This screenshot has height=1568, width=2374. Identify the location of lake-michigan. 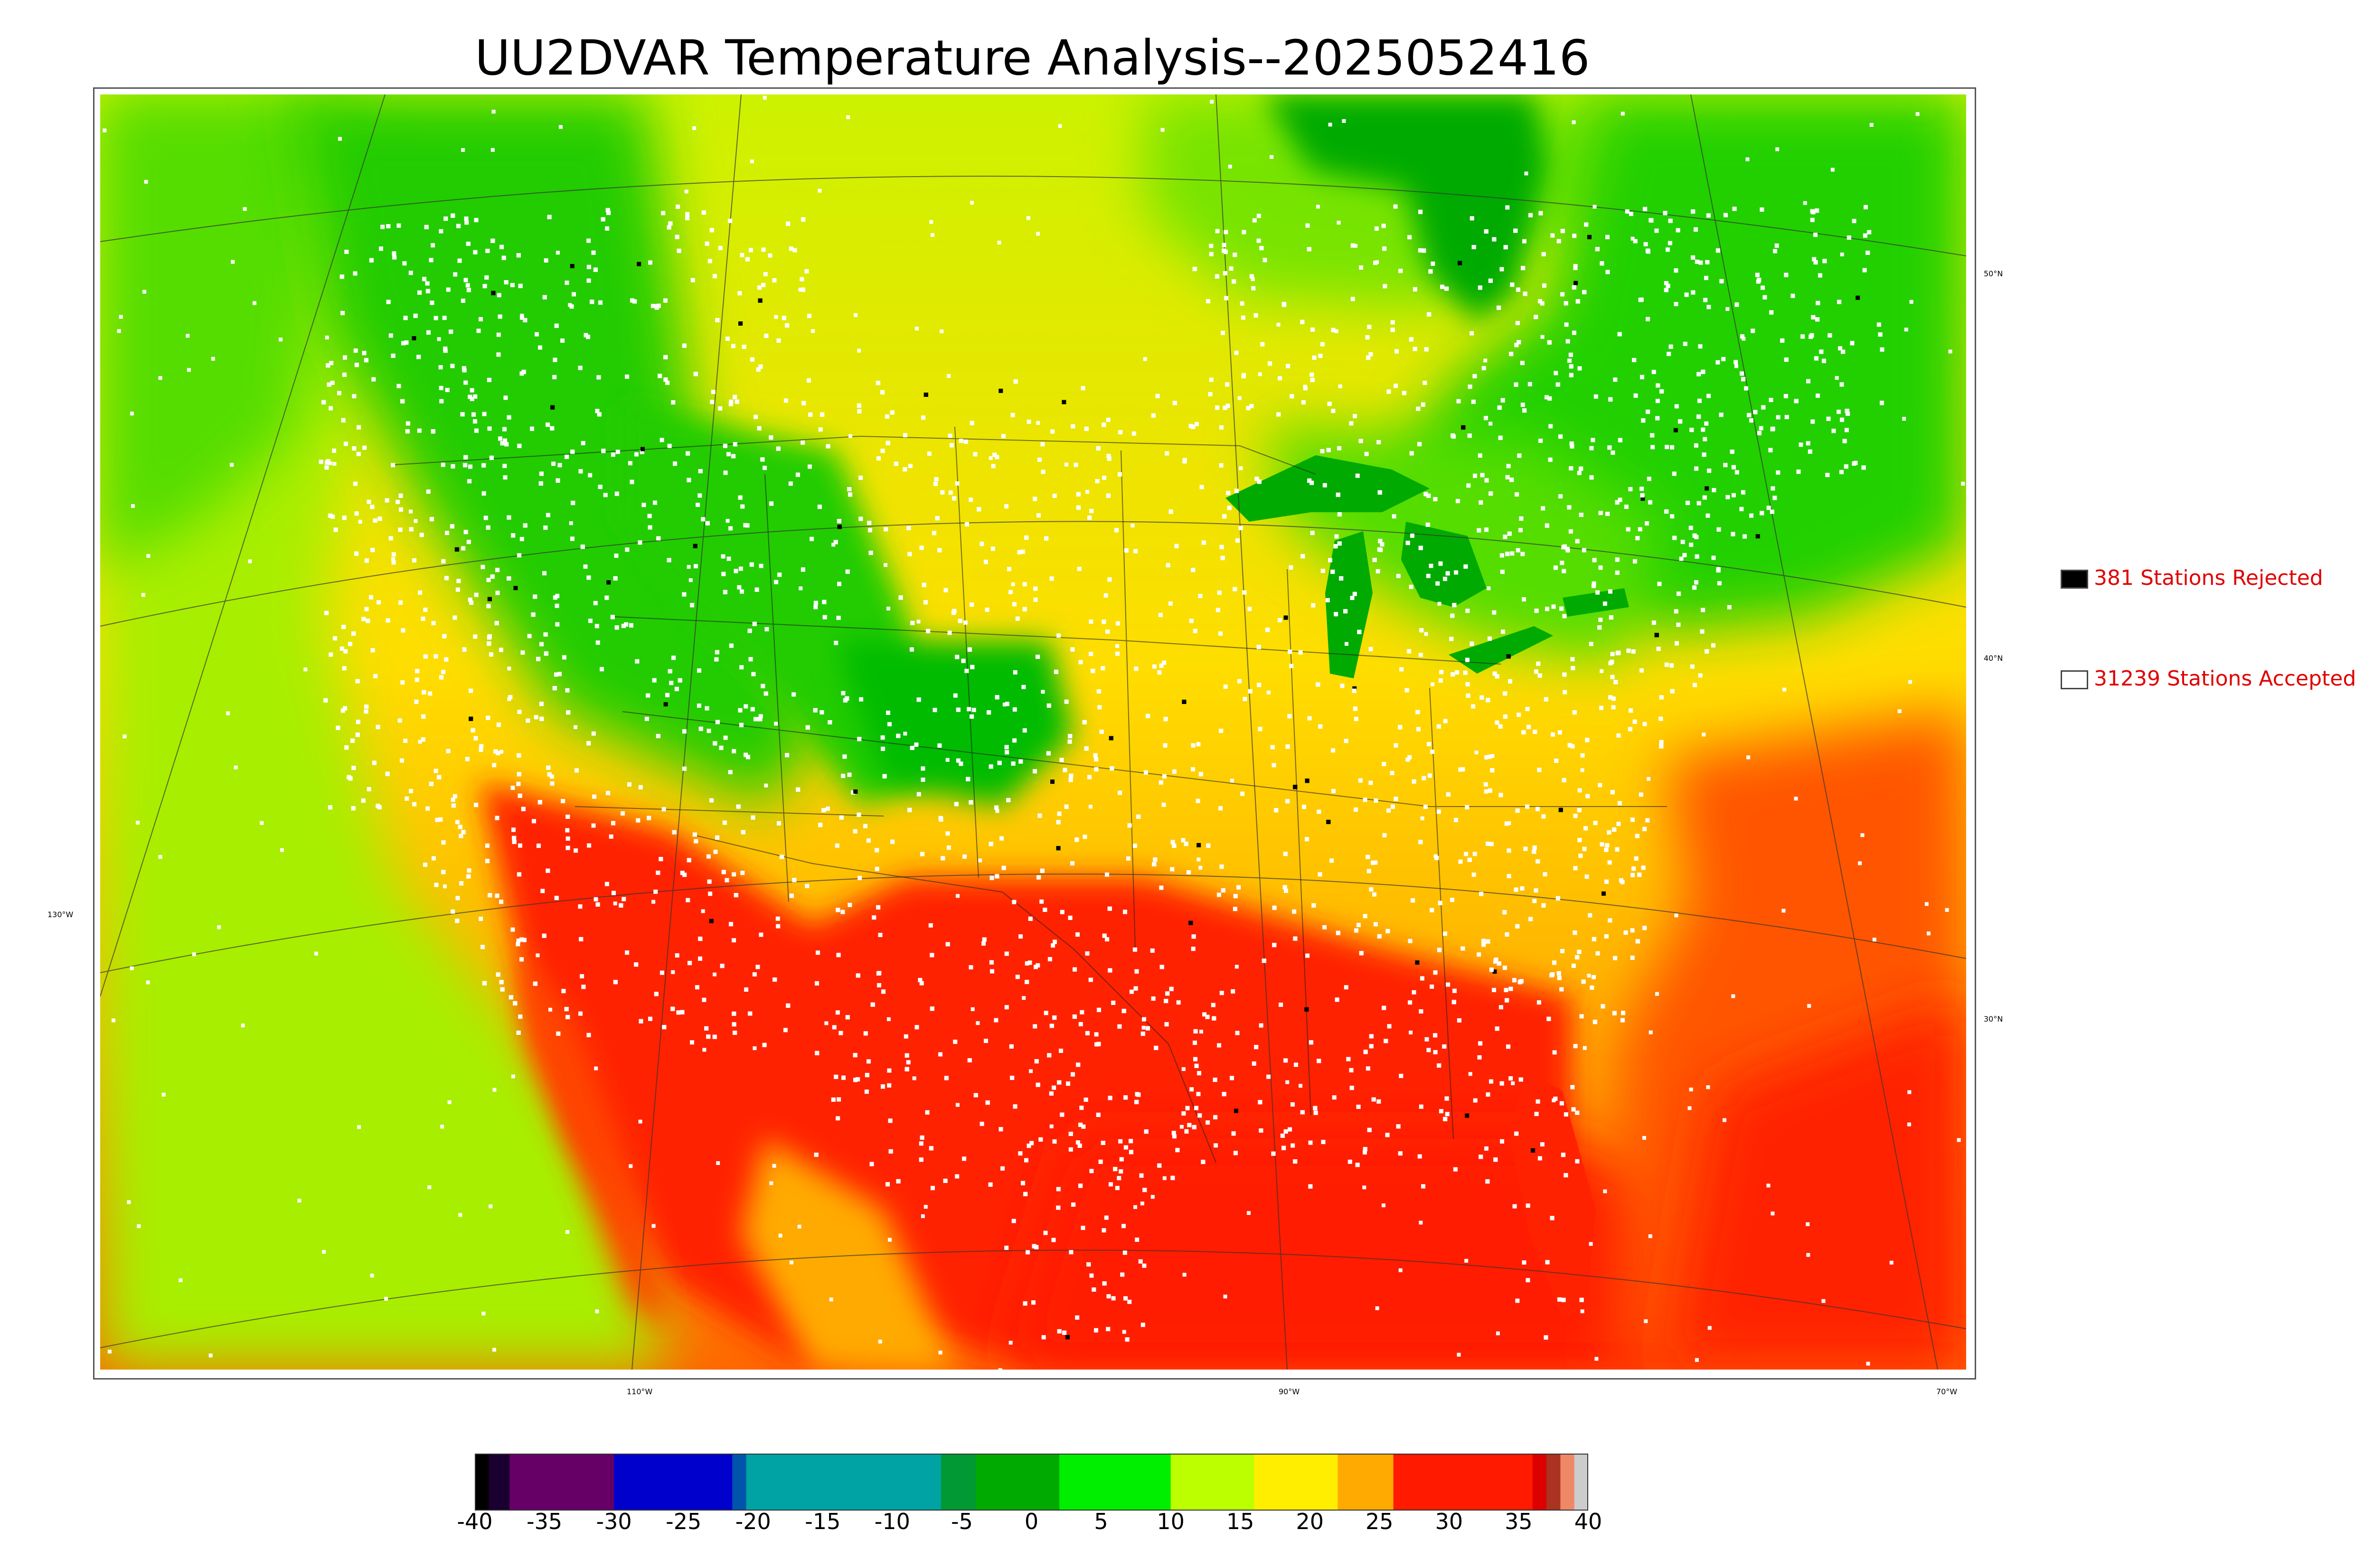
(1349, 604).